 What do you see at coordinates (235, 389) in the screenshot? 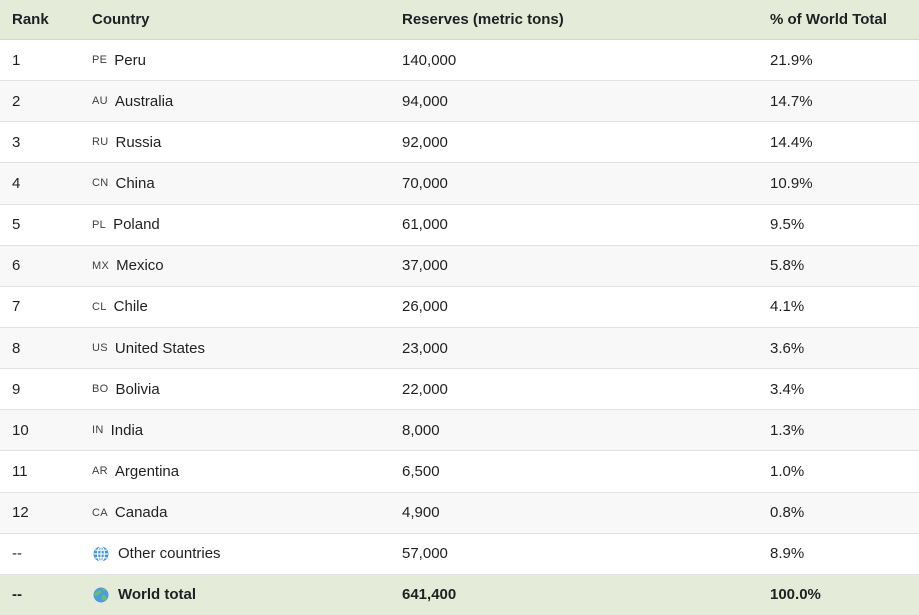
I see `country-cell: BO Bolivia` at bounding box center [235, 389].